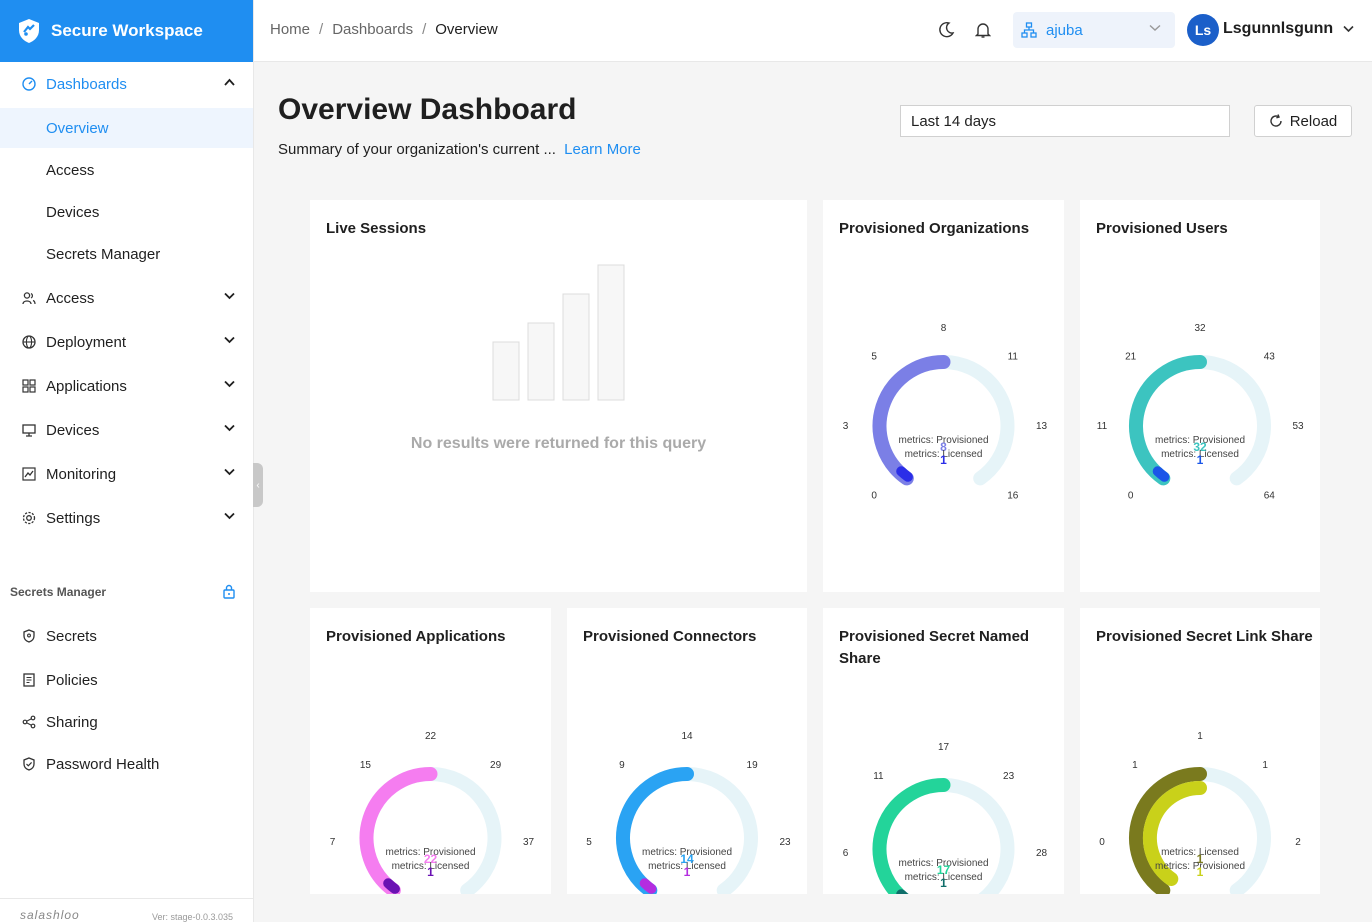 The width and height of the screenshot is (1372, 922). What do you see at coordinates (126, 298) in the screenshot?
I see `sidebar-item-access: Access` at bounding box center [126, 298].